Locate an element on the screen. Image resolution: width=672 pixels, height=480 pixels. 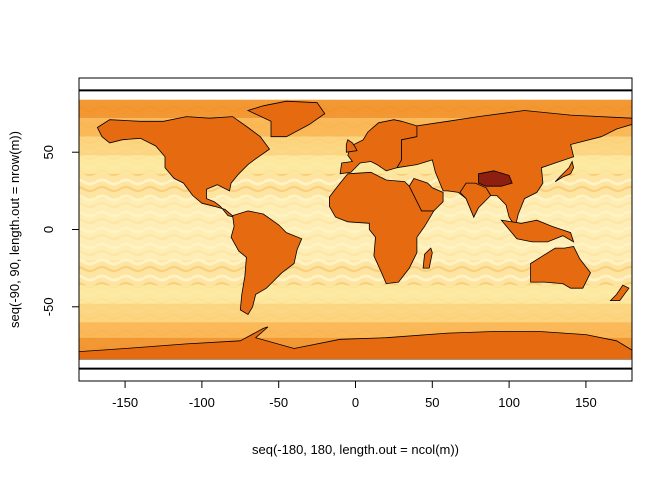
land-antarctica is located at coordinates (355, 343).